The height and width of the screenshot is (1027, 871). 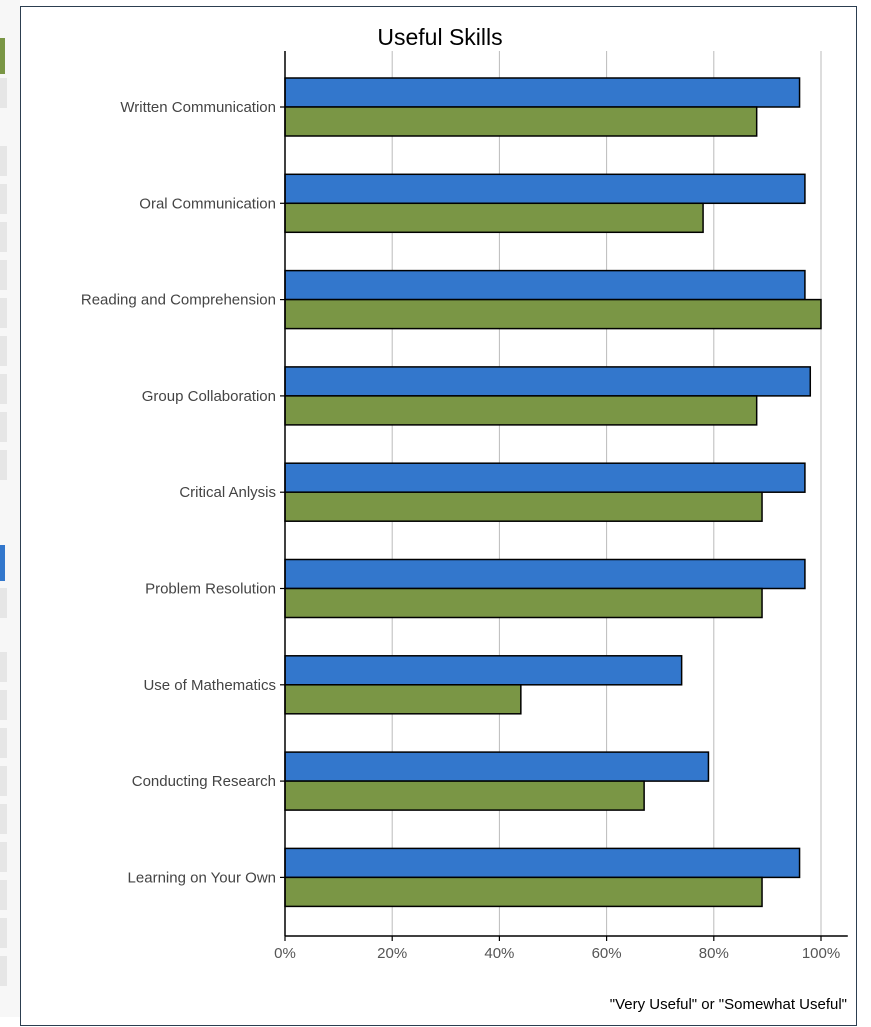 What do you see at coordinates (210, 589) in the screenshot?
I see `category-label: Problem Resolution` at bounding box center [210, 589].